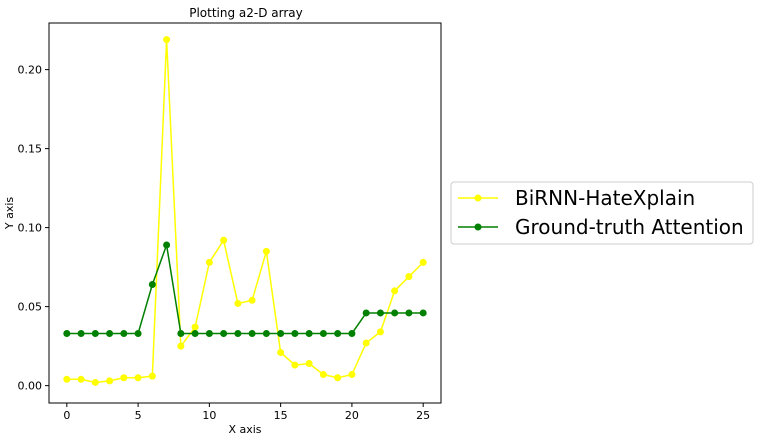 This screenshot has height=441, width=759. I want to click on legend-entry-label: BiRNN-HateXplain, so click(605, 198).